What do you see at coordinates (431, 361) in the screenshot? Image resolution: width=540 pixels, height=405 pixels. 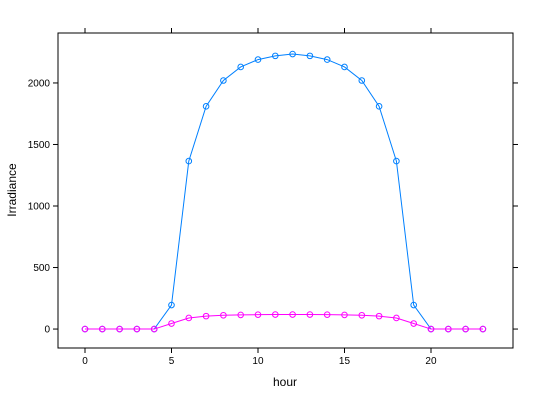 I see `x-tick-label: 20` at bounding box center [431, 361].